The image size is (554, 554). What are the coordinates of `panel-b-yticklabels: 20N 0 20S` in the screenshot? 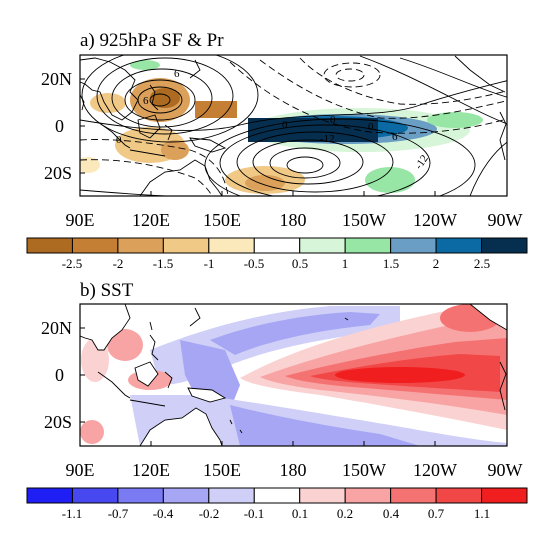 It's located at (56, 375).